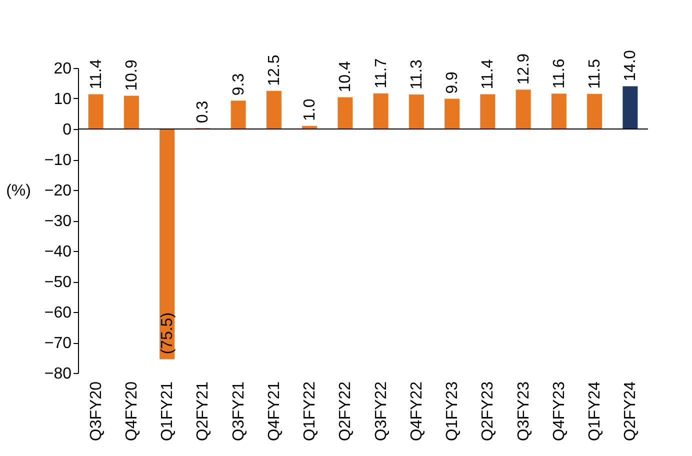 The width and height of the screenshot is (692, 456). What do you see at coordinates (631, 411) in the screenshot?
I see `x-tick-label: Q2FY24` at bounding box center [631, 411].